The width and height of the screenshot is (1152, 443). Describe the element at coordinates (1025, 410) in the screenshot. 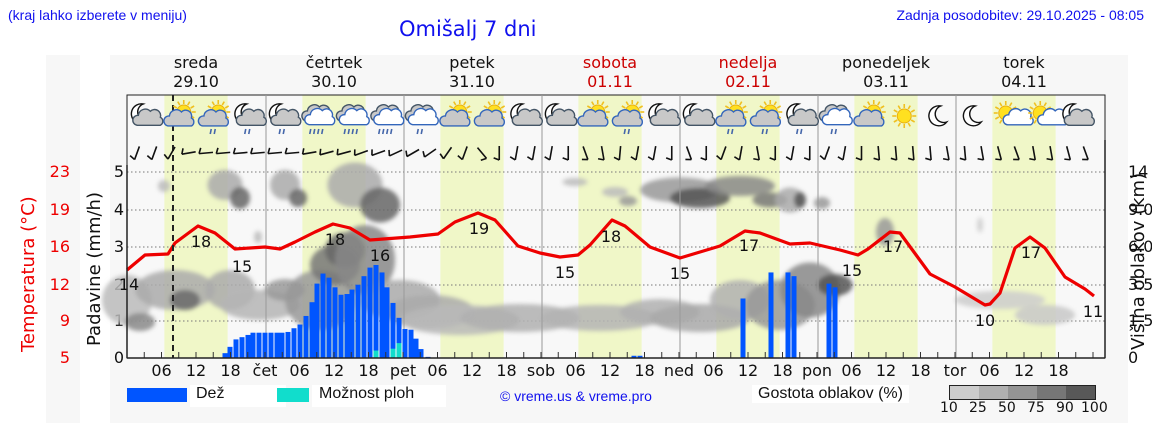

I see `cloud-density-ticks: 10 25 50 75 90 100` at that location.